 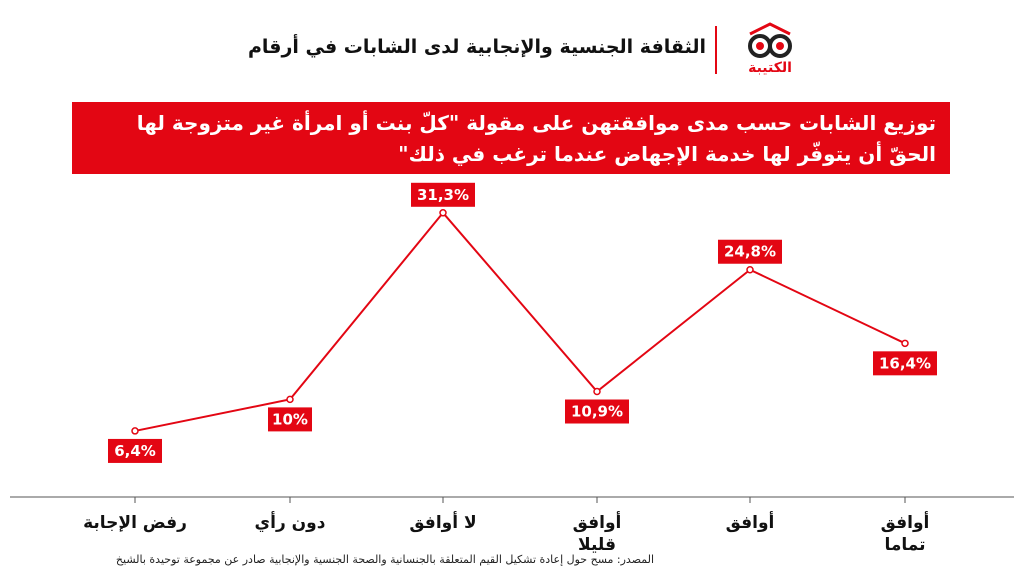 I want to click on x-tick-label: لا أوافق, so click(x=442, y=522).